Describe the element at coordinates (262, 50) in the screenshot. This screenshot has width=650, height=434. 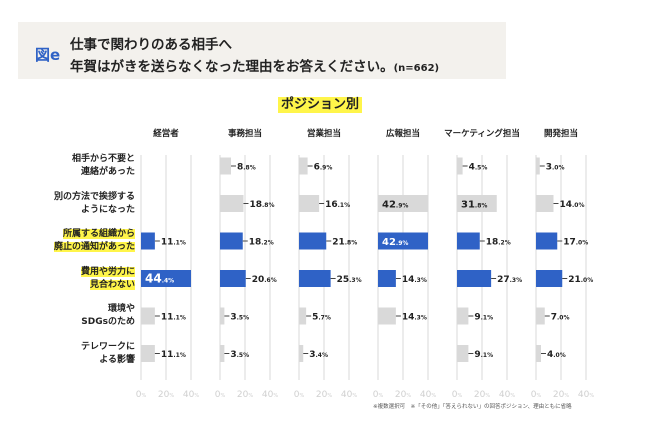
I see `title-banner` at that location.